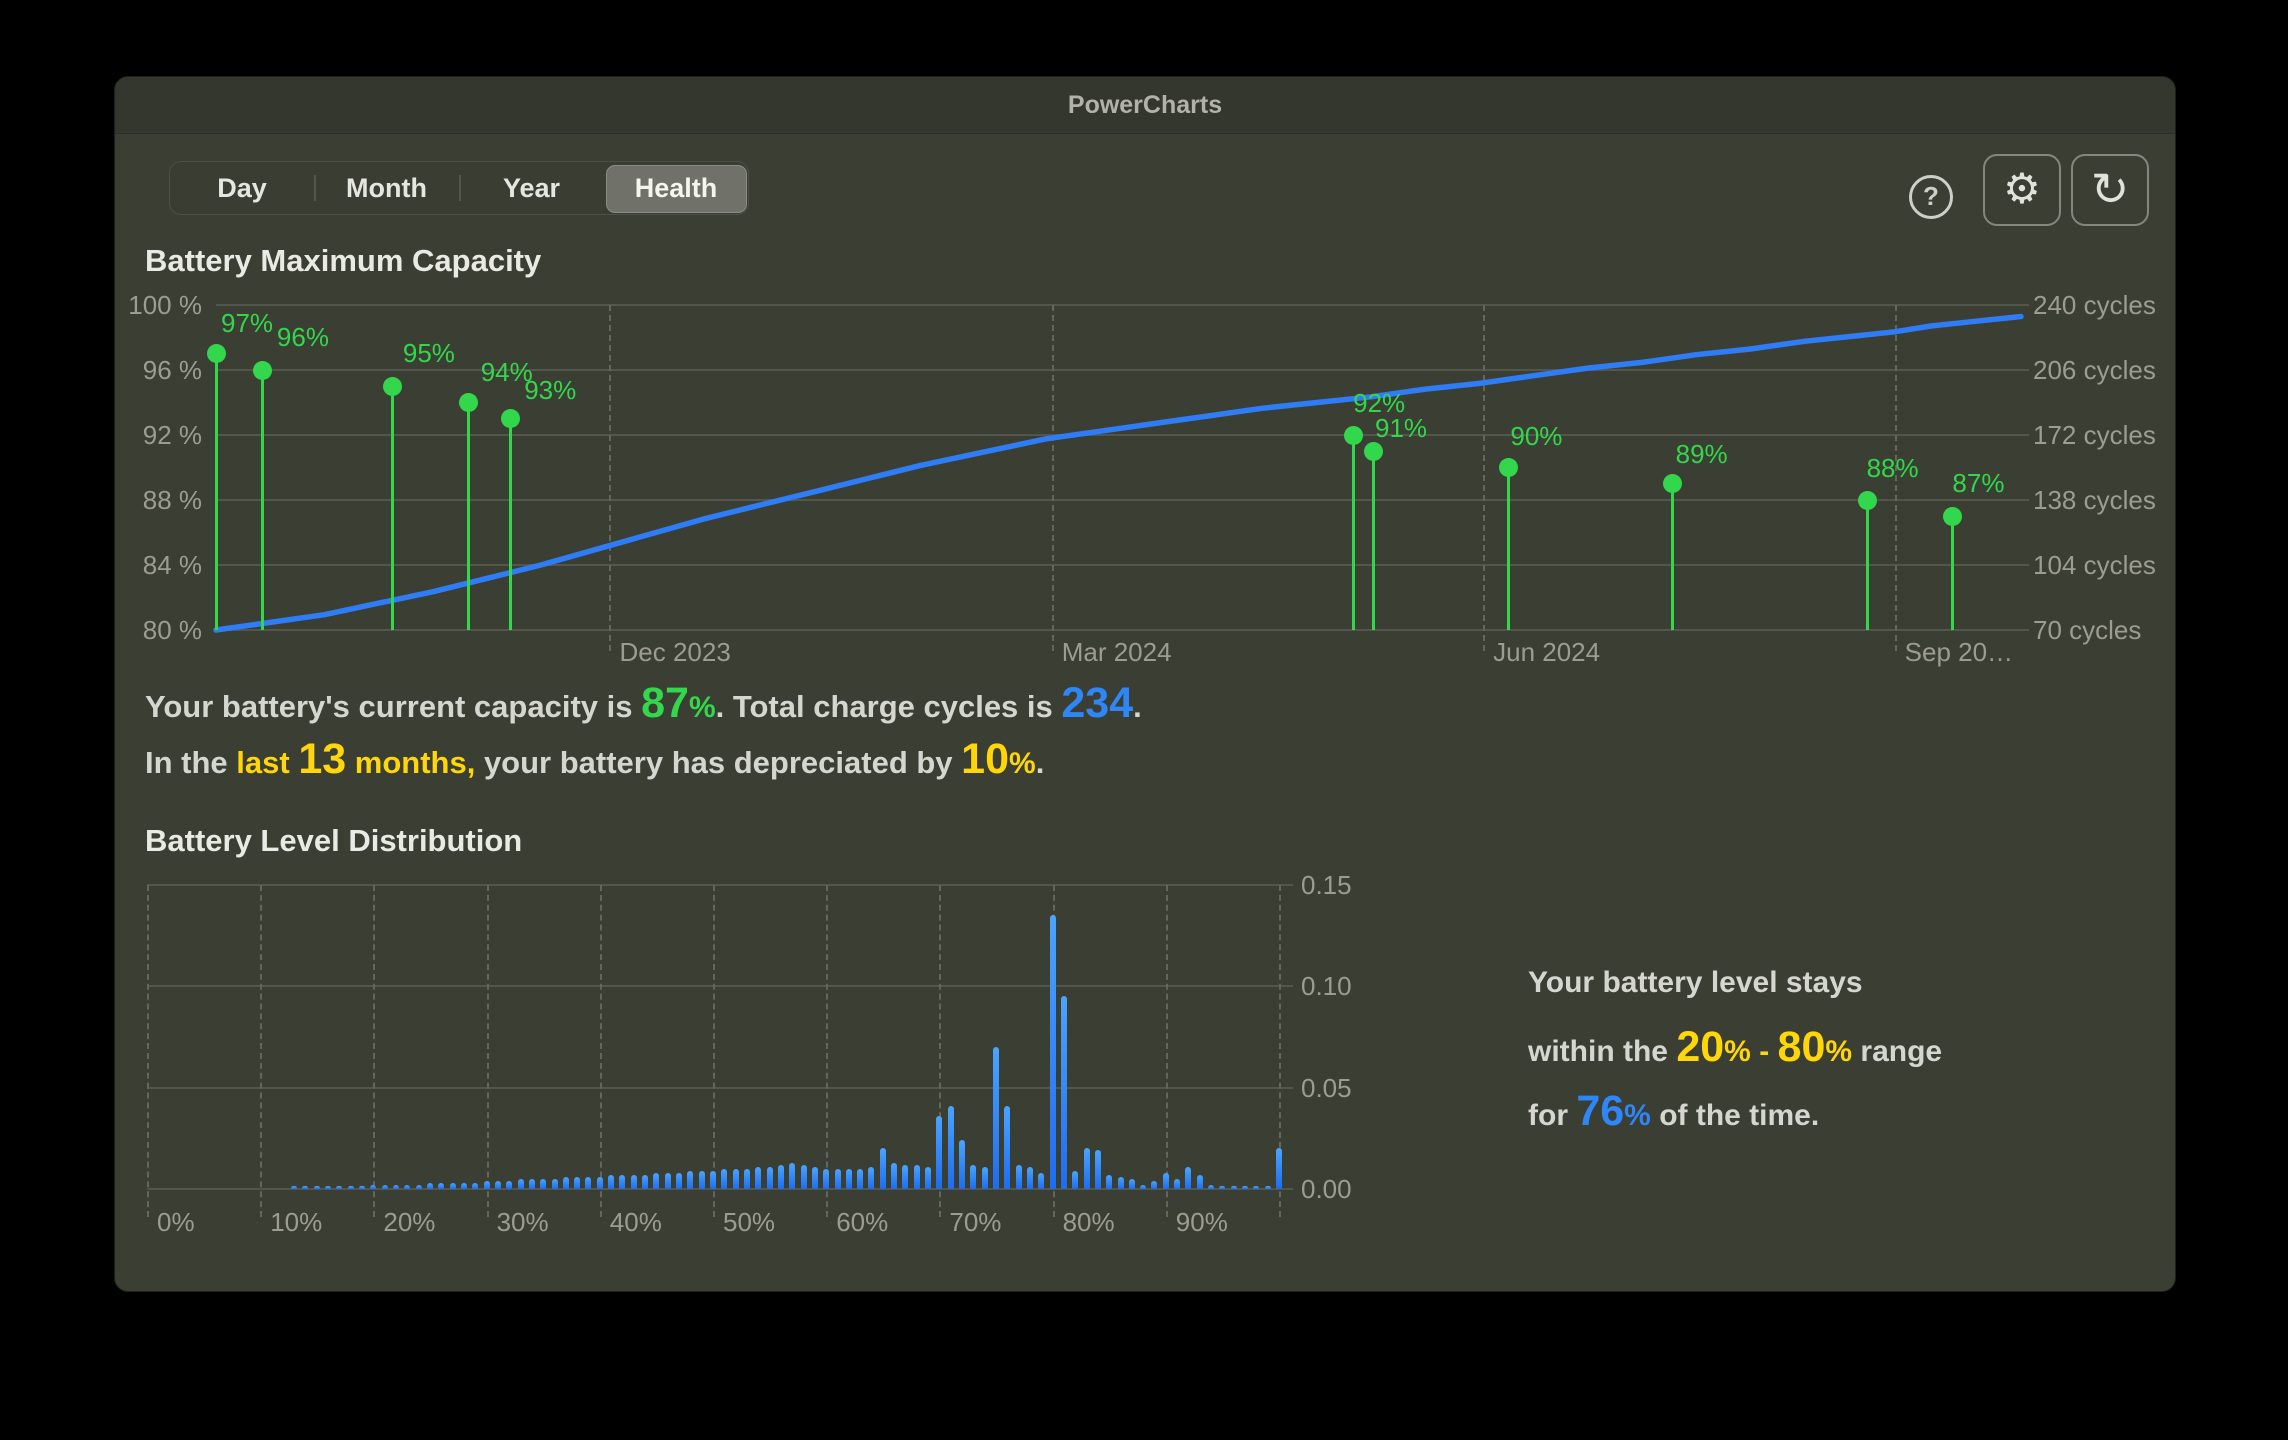  Describe the element at coordinates (1931, 197) in the screenshot. I see `help-button: ?` at that location.